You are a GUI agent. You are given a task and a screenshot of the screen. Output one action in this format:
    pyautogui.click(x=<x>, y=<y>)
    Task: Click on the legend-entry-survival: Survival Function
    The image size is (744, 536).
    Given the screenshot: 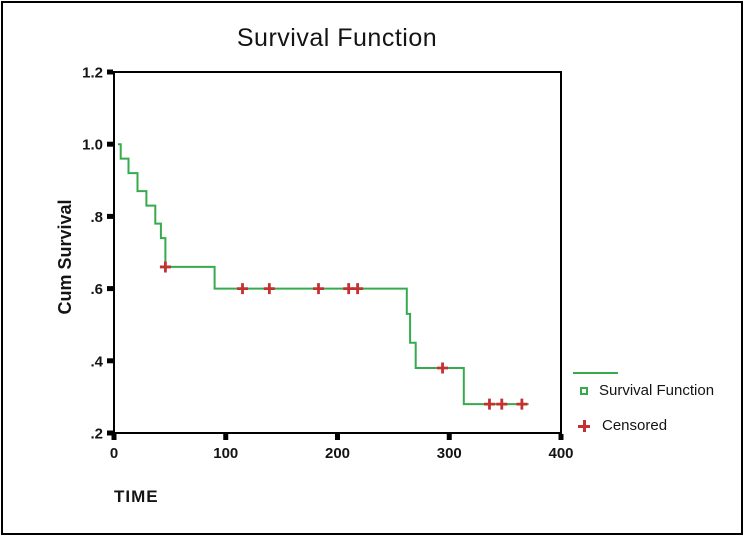 What is the action you would take?
    pyautogui.click(x=642, y=390)
    